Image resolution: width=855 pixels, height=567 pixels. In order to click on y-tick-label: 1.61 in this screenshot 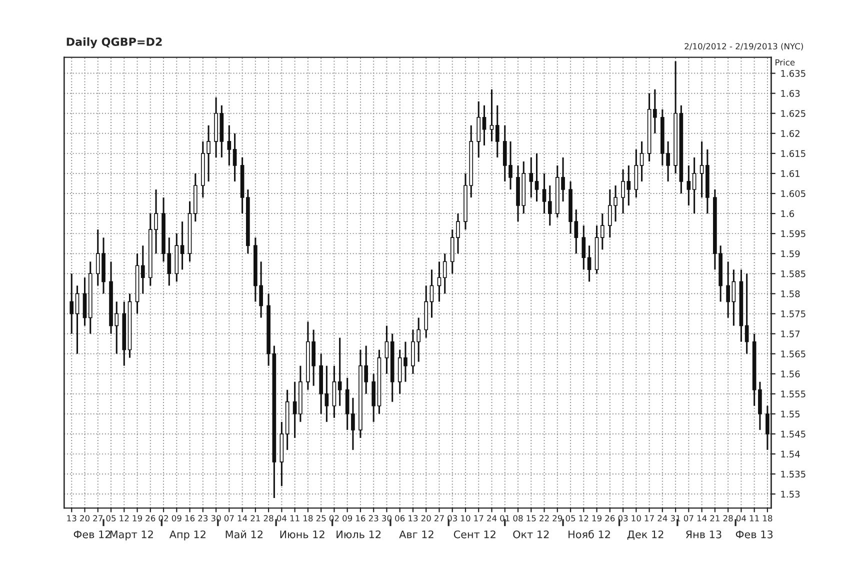, I will do `click(790, 174)`.